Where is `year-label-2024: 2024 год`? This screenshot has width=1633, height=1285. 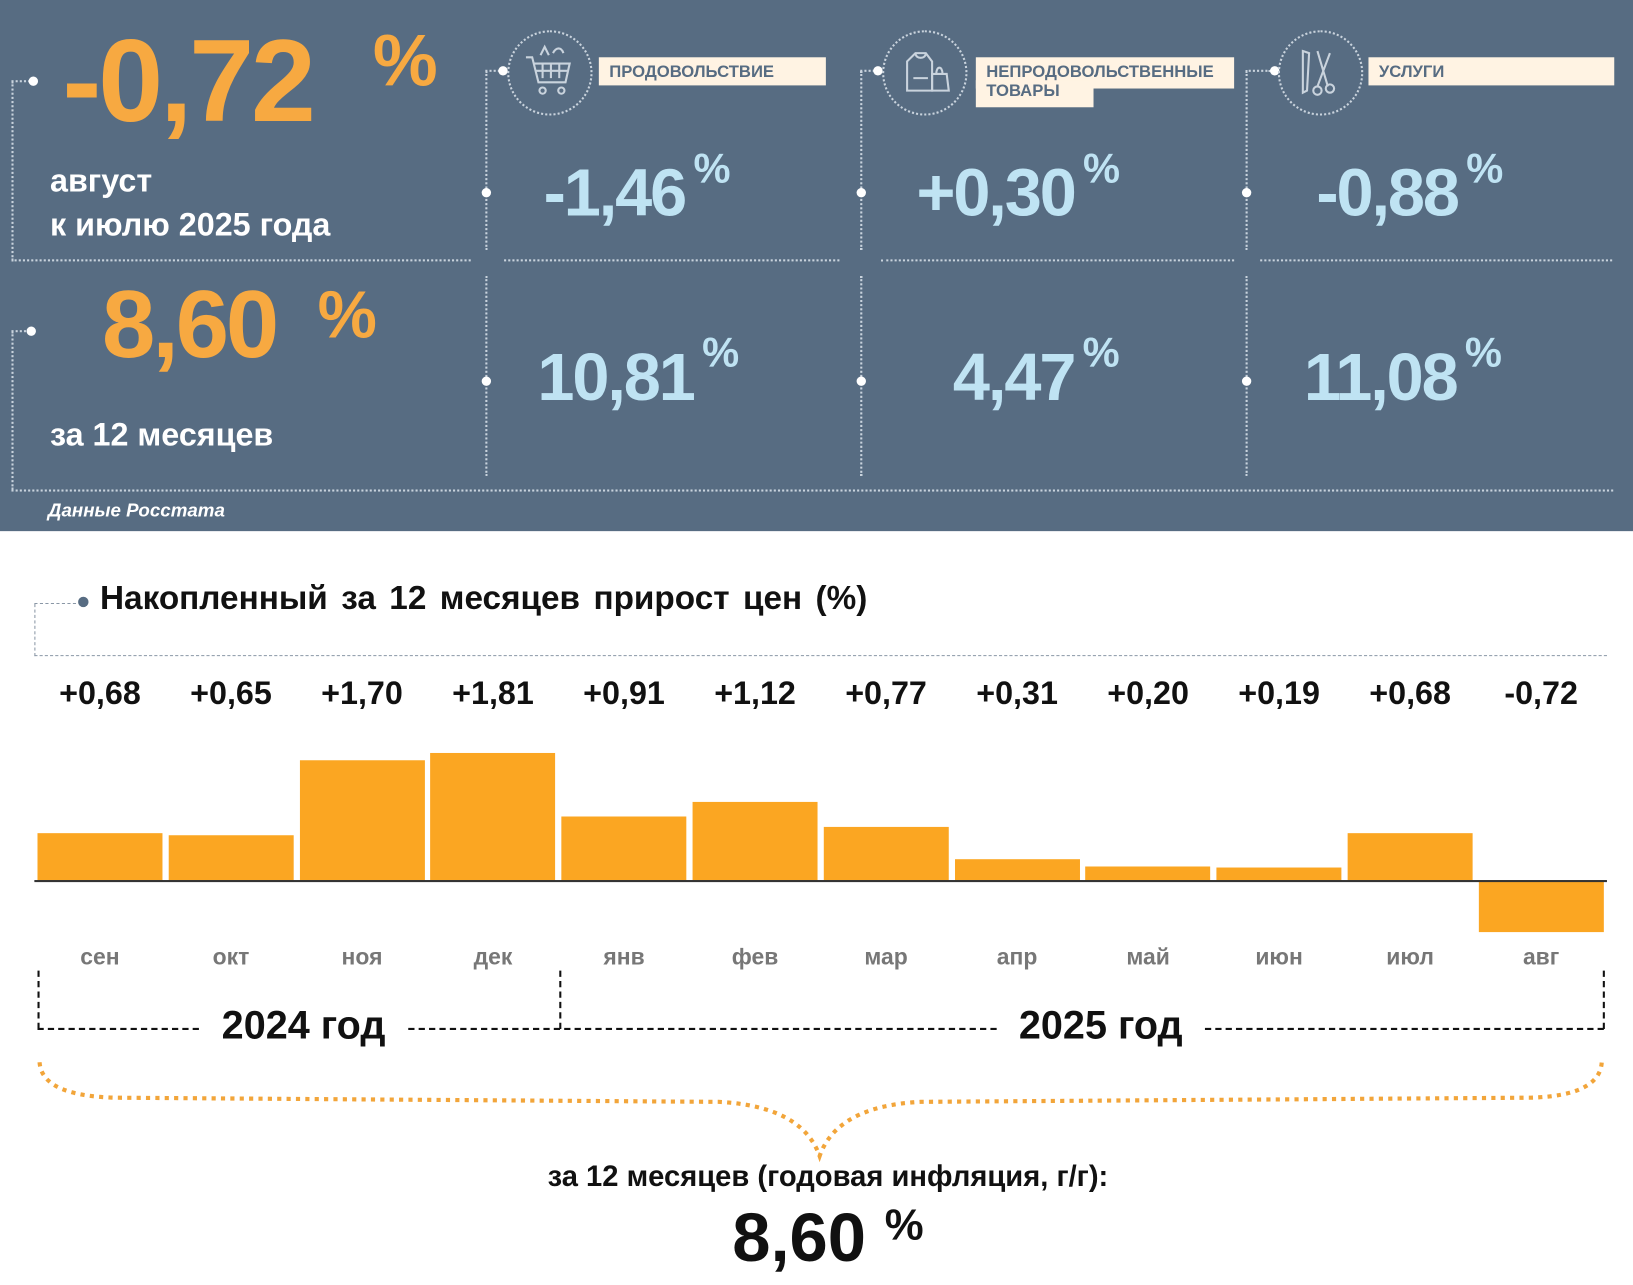
year-label-2024: 2024 год is located at coordinates (303, 1025).